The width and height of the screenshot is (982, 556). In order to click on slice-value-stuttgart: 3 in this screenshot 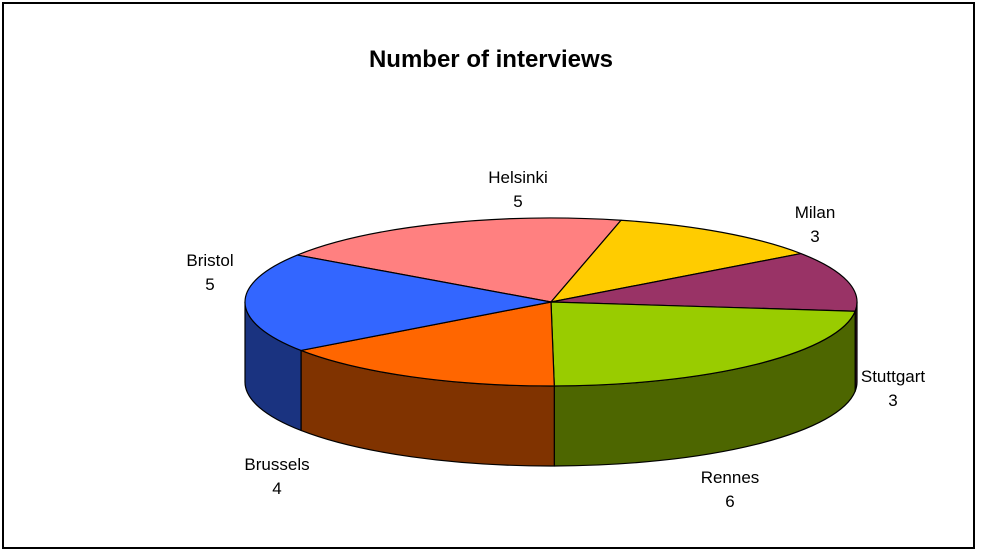, I will do `click(892, 400)`.